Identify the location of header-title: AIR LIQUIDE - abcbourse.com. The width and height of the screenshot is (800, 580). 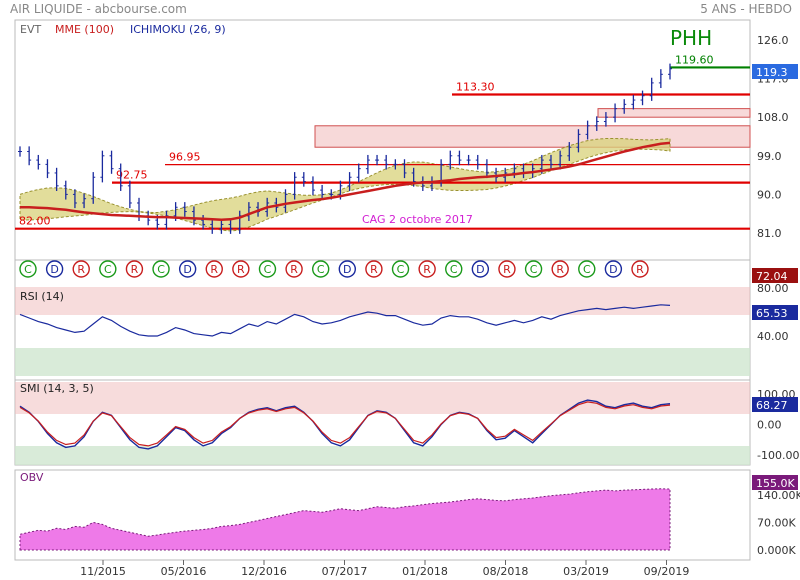
(98, 9).